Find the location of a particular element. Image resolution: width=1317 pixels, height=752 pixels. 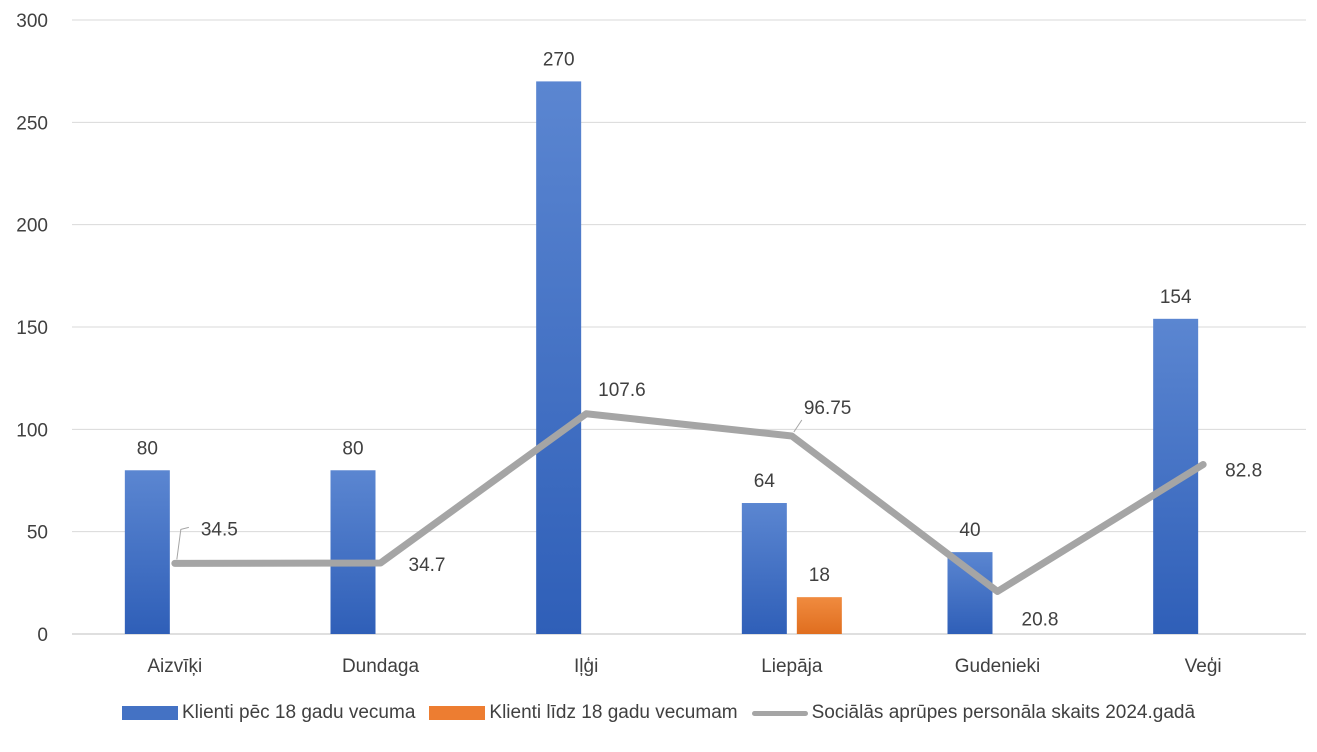

line-data-label: 34.5 is located at coordinates (219, 529).